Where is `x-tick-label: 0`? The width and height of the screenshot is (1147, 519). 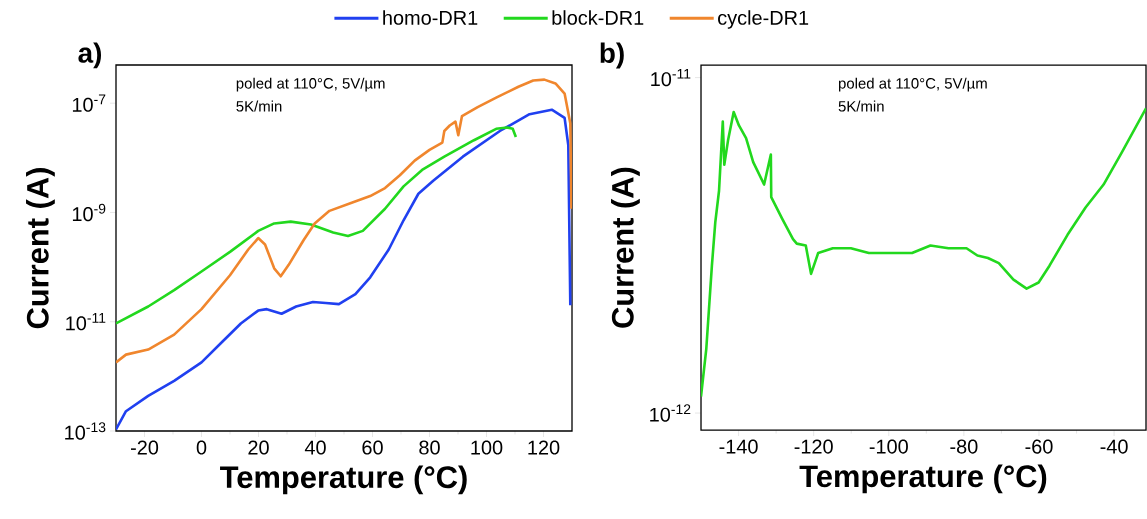
x-tick-label: 0 is located at coordinates (201, 447).